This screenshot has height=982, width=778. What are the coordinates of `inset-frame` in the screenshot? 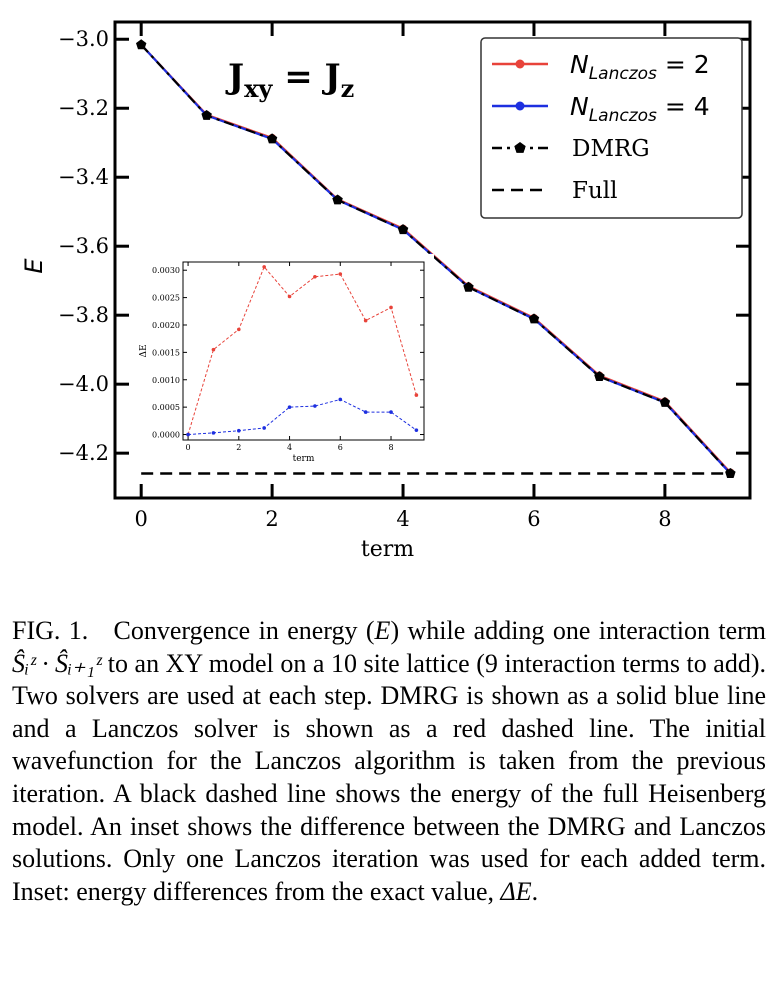 It's located at (303, 351).